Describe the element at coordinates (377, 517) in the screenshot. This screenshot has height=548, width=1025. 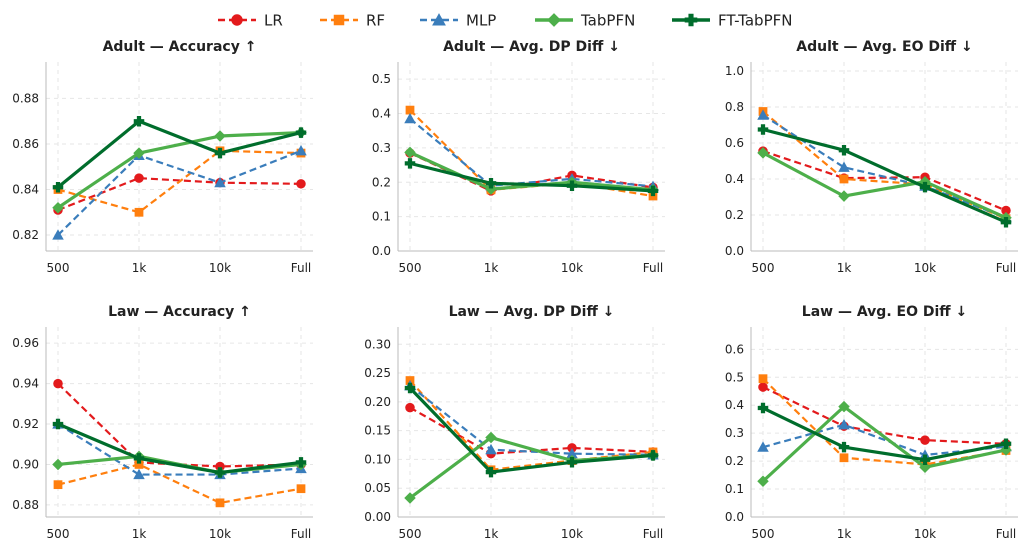
I see `y-tick-label: 0.00` at that location.